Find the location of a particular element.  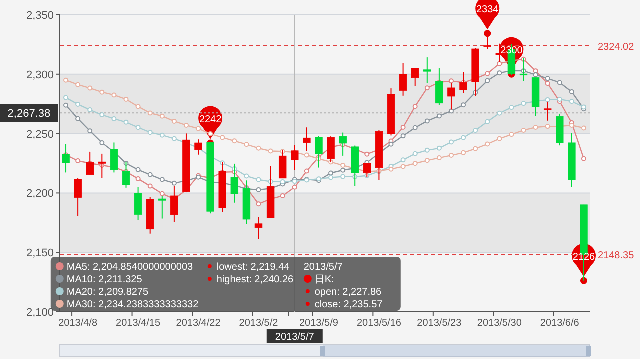

x-tick-label: 2013/5/23 is located at coordinates (439, 323).